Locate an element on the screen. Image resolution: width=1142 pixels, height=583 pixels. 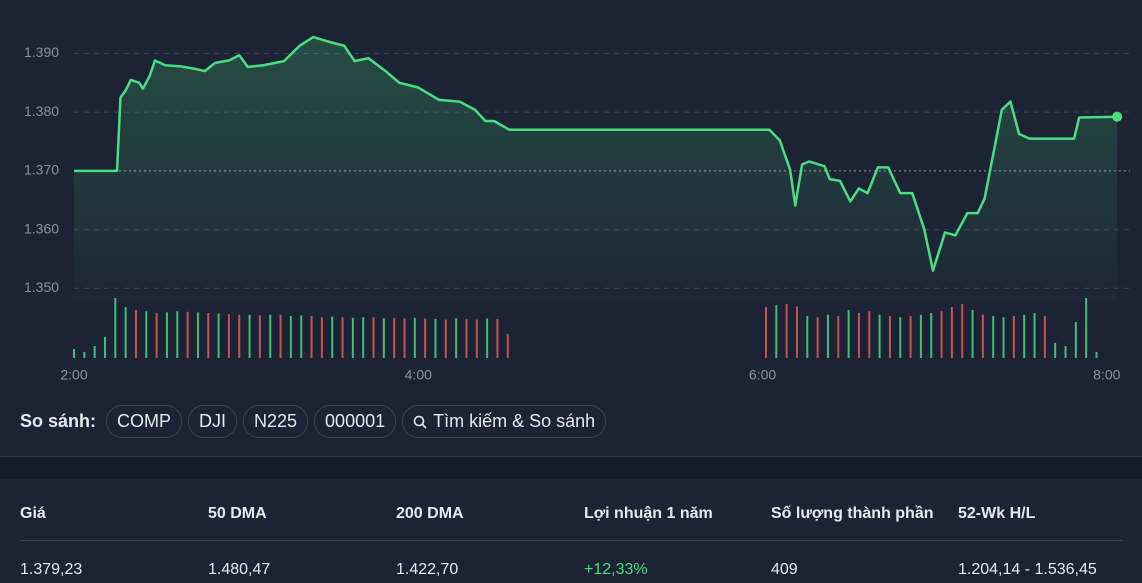
search-chip: Tìm kiếm & So sánh is located at coordinates (504, 421).